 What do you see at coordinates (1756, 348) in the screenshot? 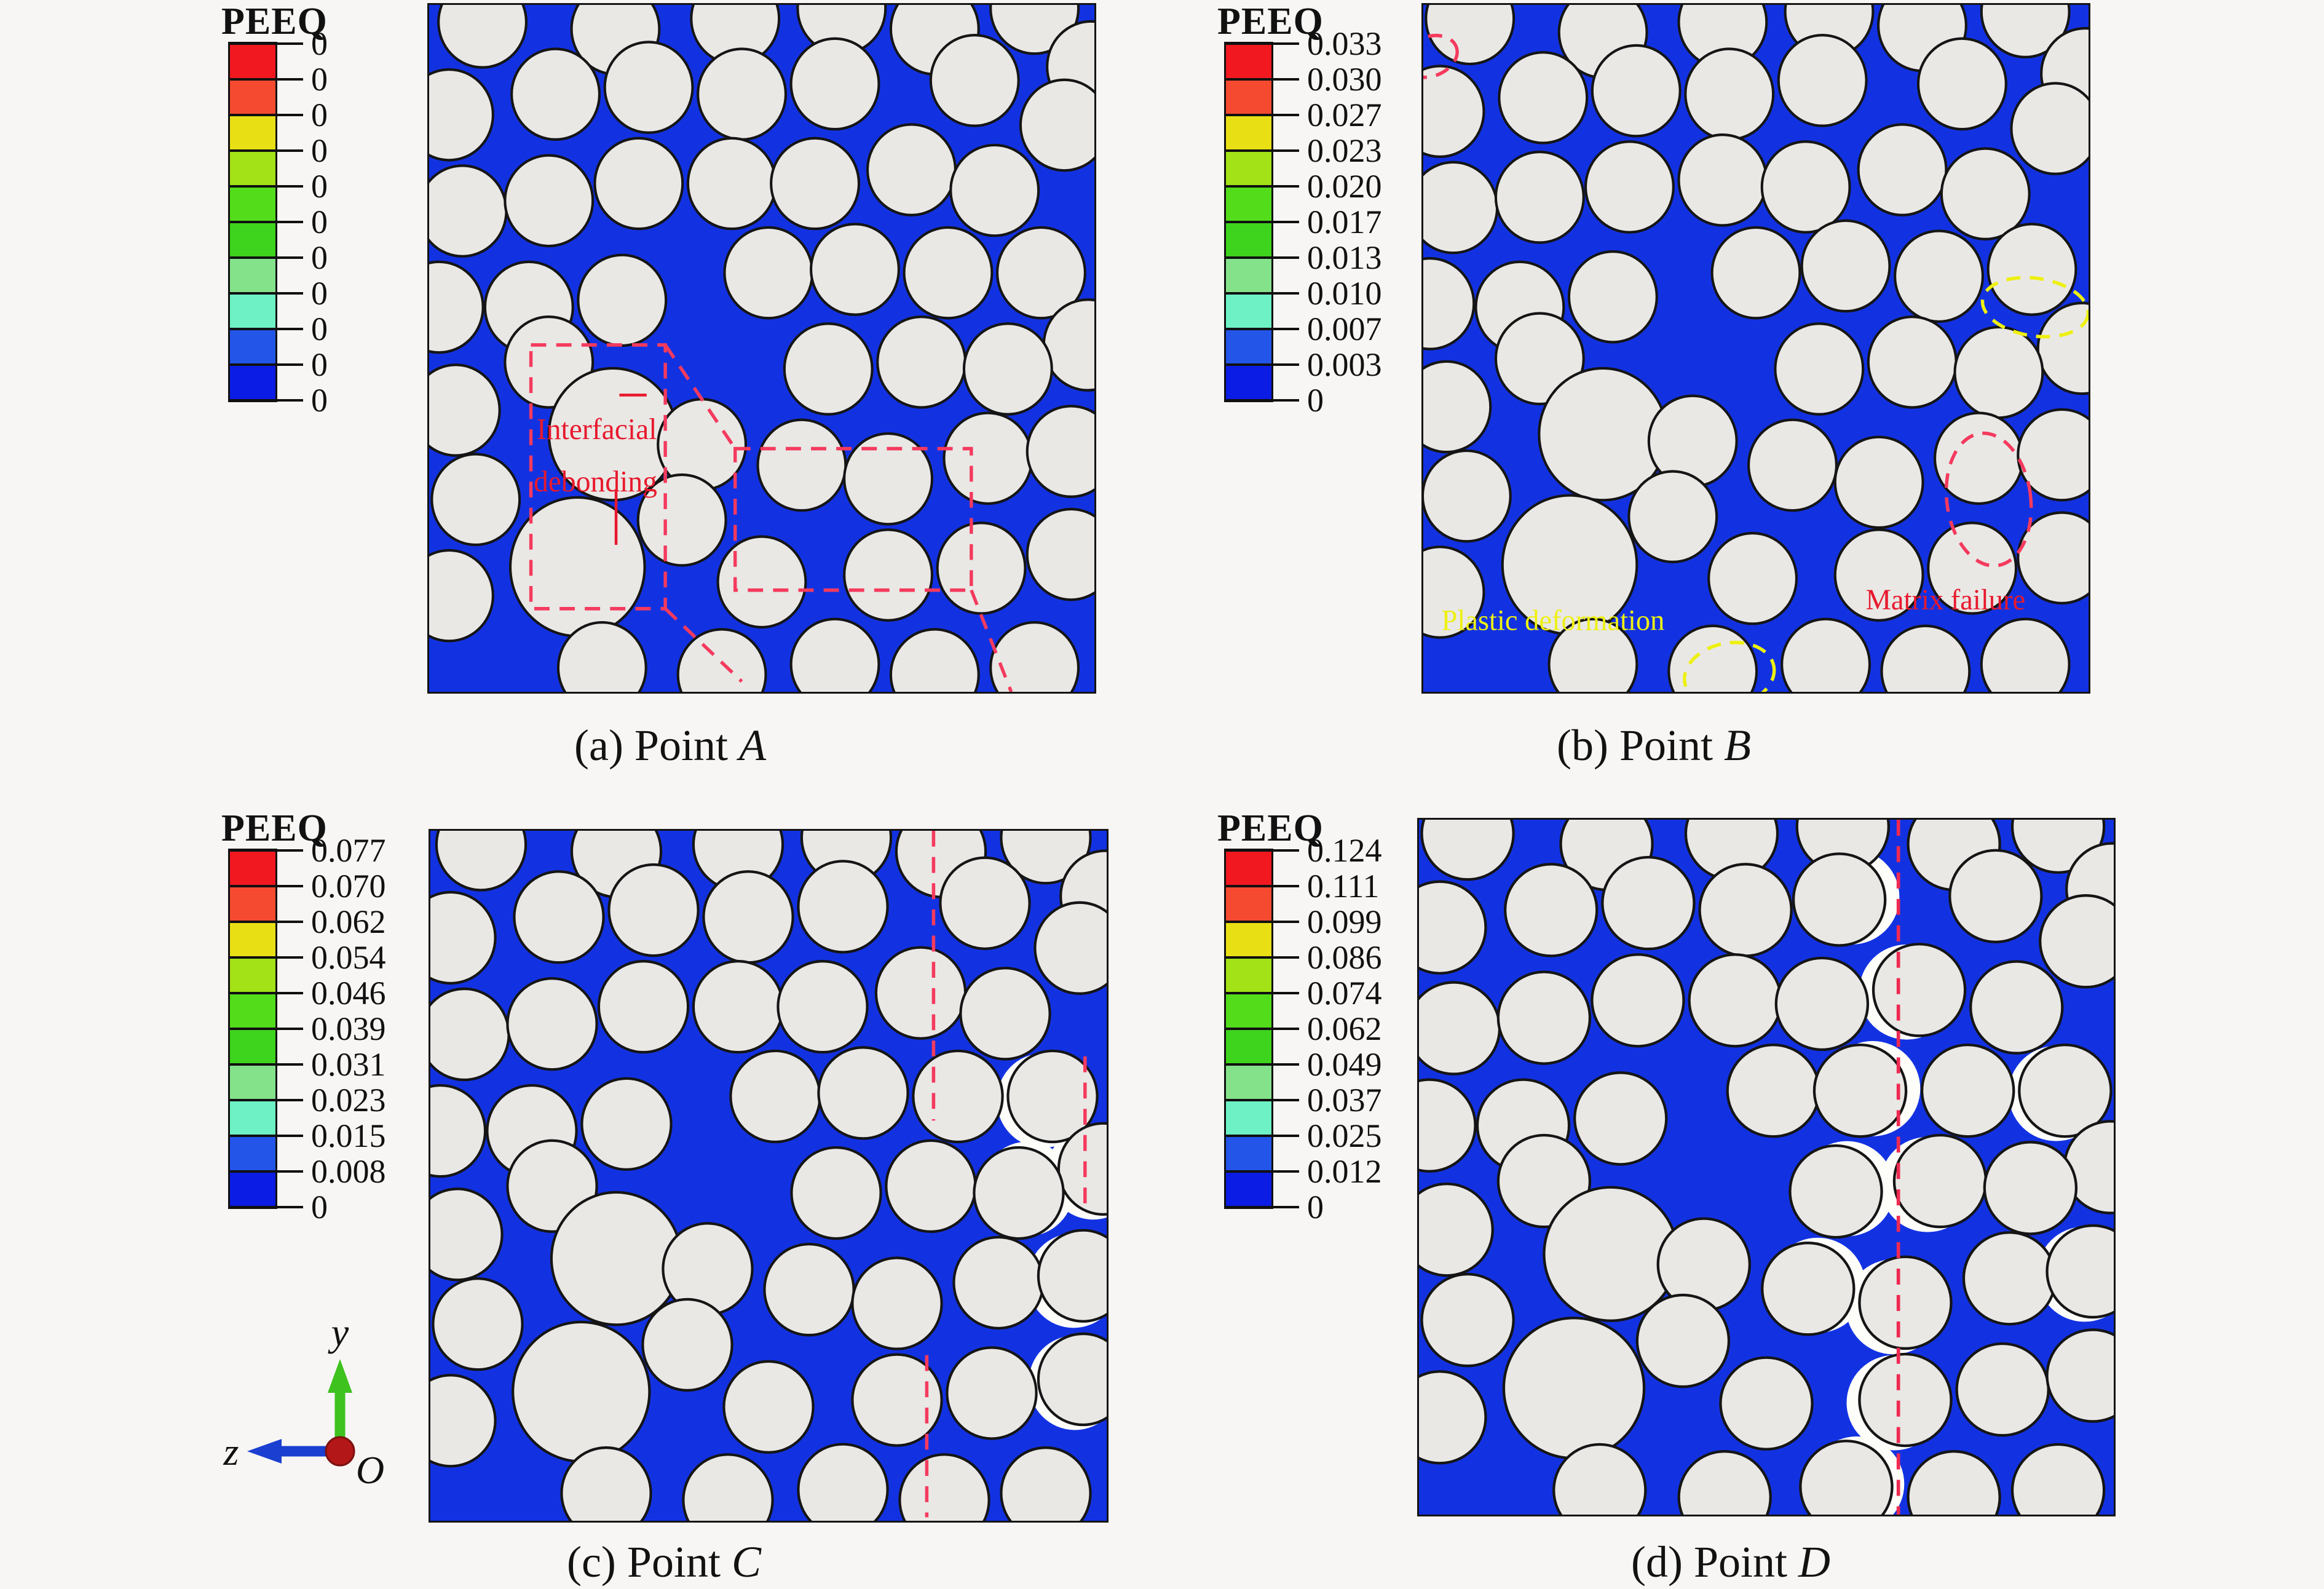
I see `panel-b-svg: Plastic deformation Matrix failure` at bounding box center [1756, 348].